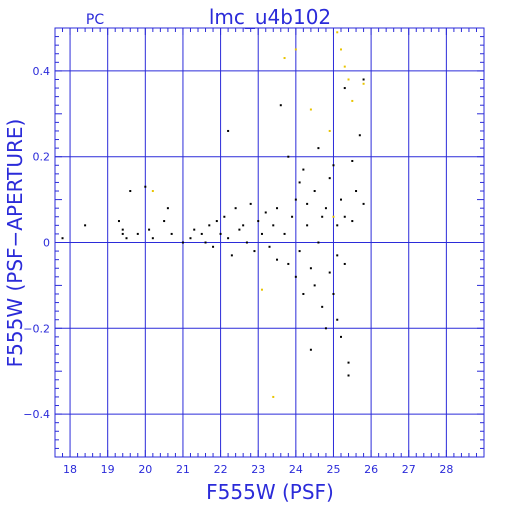  What do you see at coordinates (446, 469) in the screenshot?
I see `x-tick-label: 28` at bounding box center [446, 469].